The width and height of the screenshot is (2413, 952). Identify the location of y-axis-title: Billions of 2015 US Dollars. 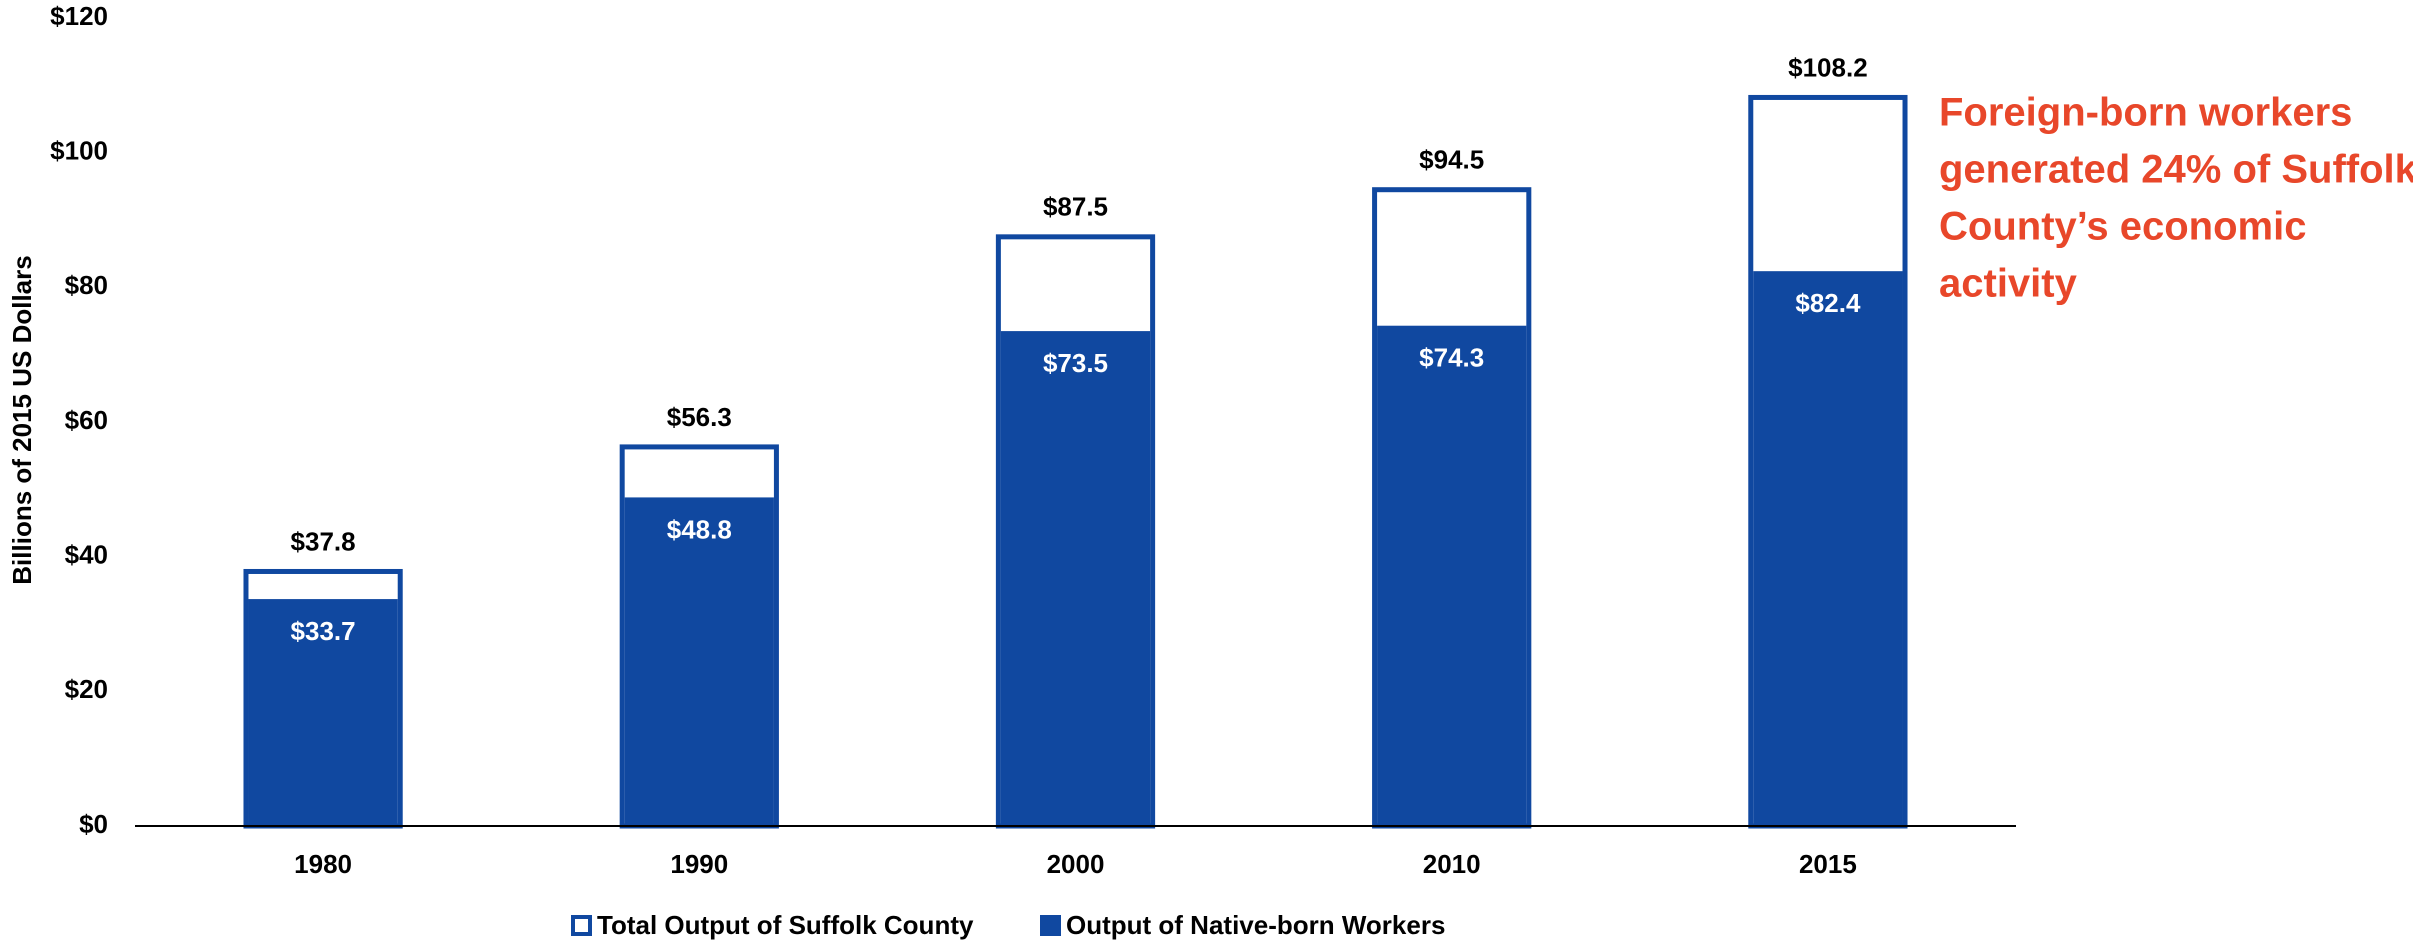
(22, 419).